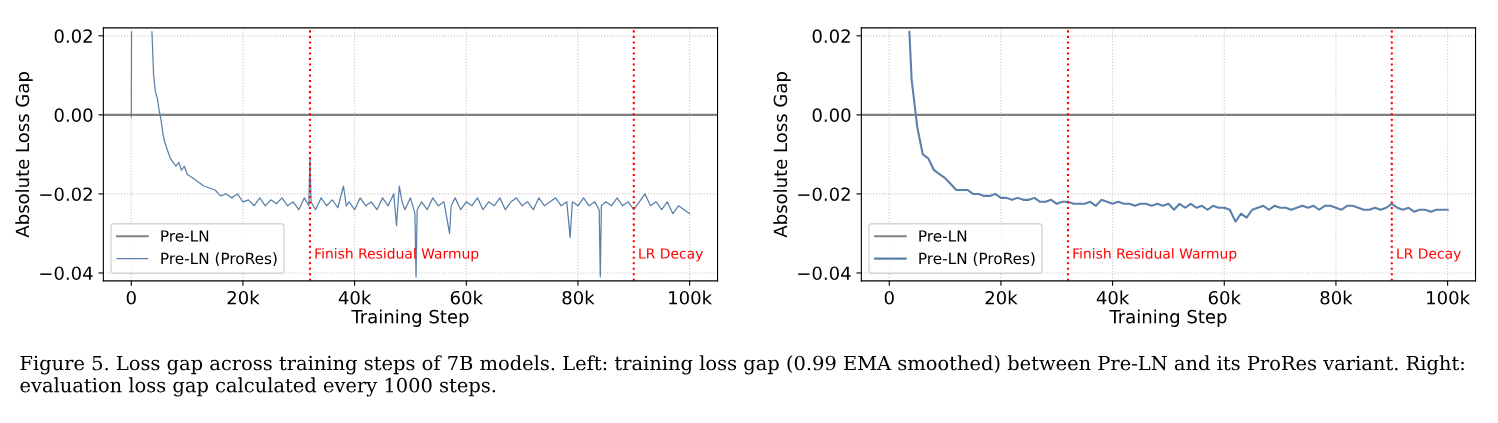  What do you see at coordinates (742, 376) in the screenshot?
I see `caption: Figure 5. Loss gap across training steps of 7B models. Left: training loss gap (0.99 EMA smoothed) between Pre-LN and its ProRes variant. Right: evaluation loss gap calculated every 1000 steps.` at bounding box center [742, 376].